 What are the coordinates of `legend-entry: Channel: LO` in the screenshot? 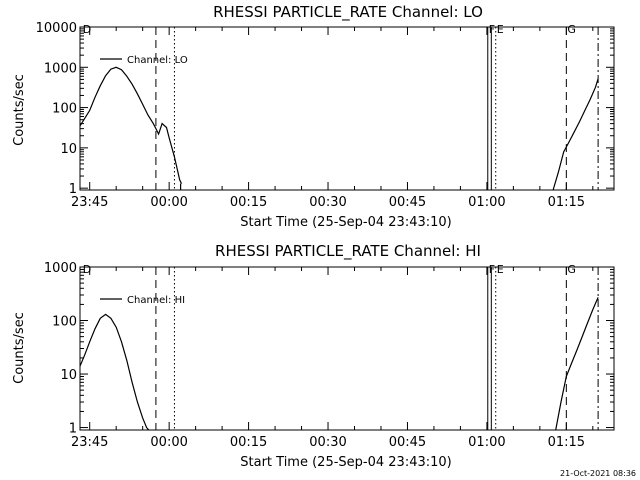 It's located at (157, 60).